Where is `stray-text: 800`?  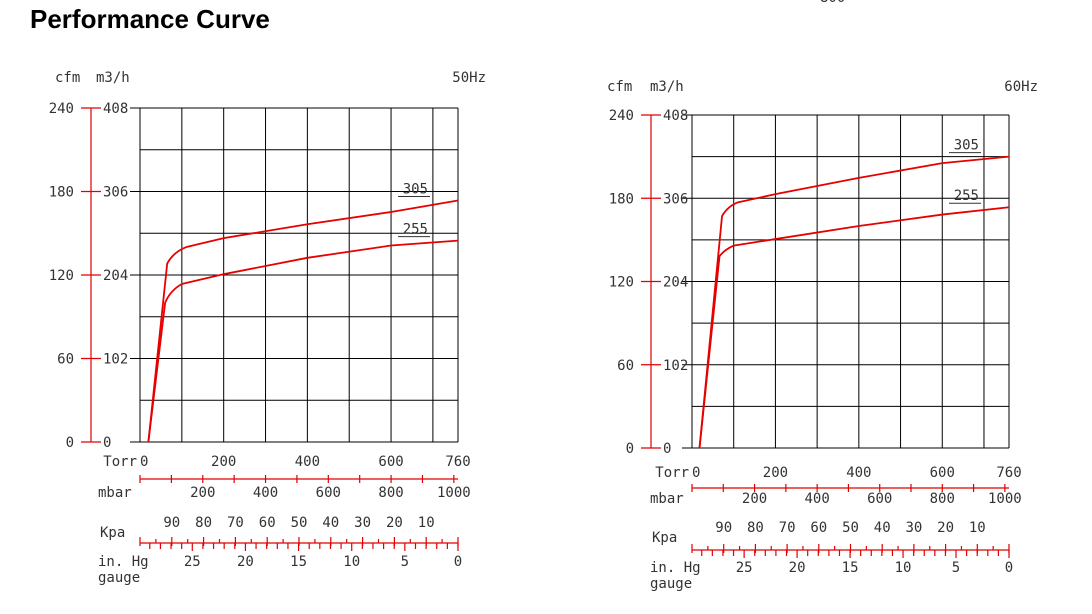 stray-text: 800 is located at coordinates (832, 3).